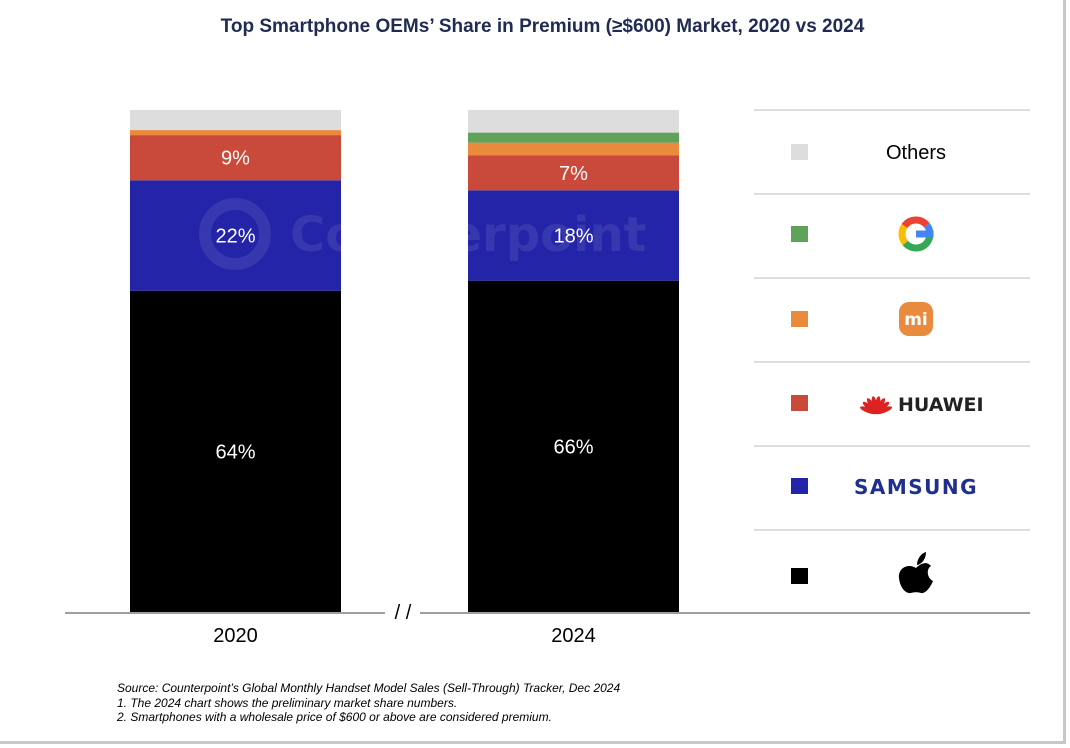  I want to click on data-label-huawei-2024: 7%, so click(573, 174).